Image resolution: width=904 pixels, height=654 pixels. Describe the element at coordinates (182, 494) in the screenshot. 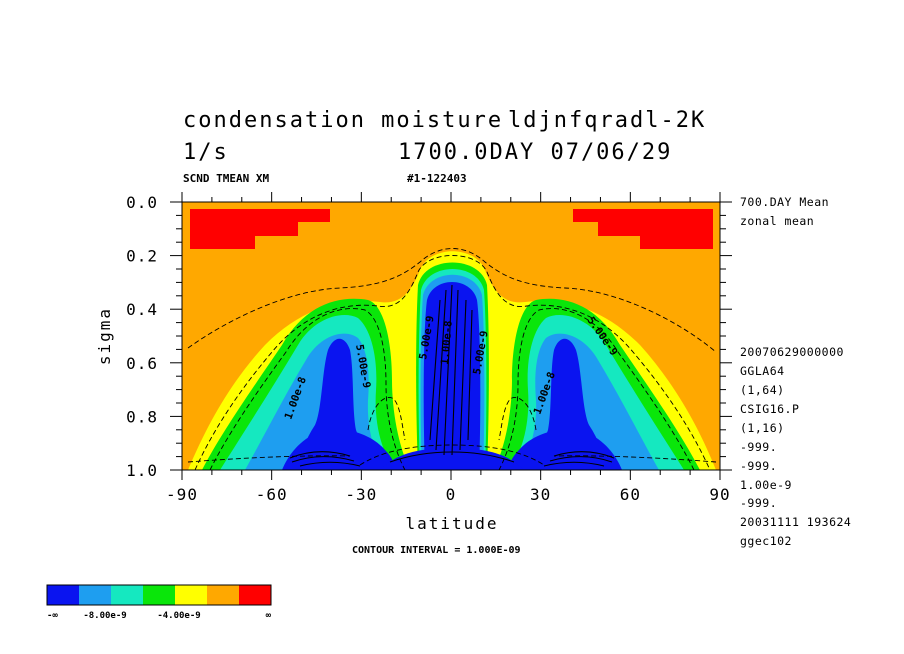

I see `x-tick-label: -90` at that location.